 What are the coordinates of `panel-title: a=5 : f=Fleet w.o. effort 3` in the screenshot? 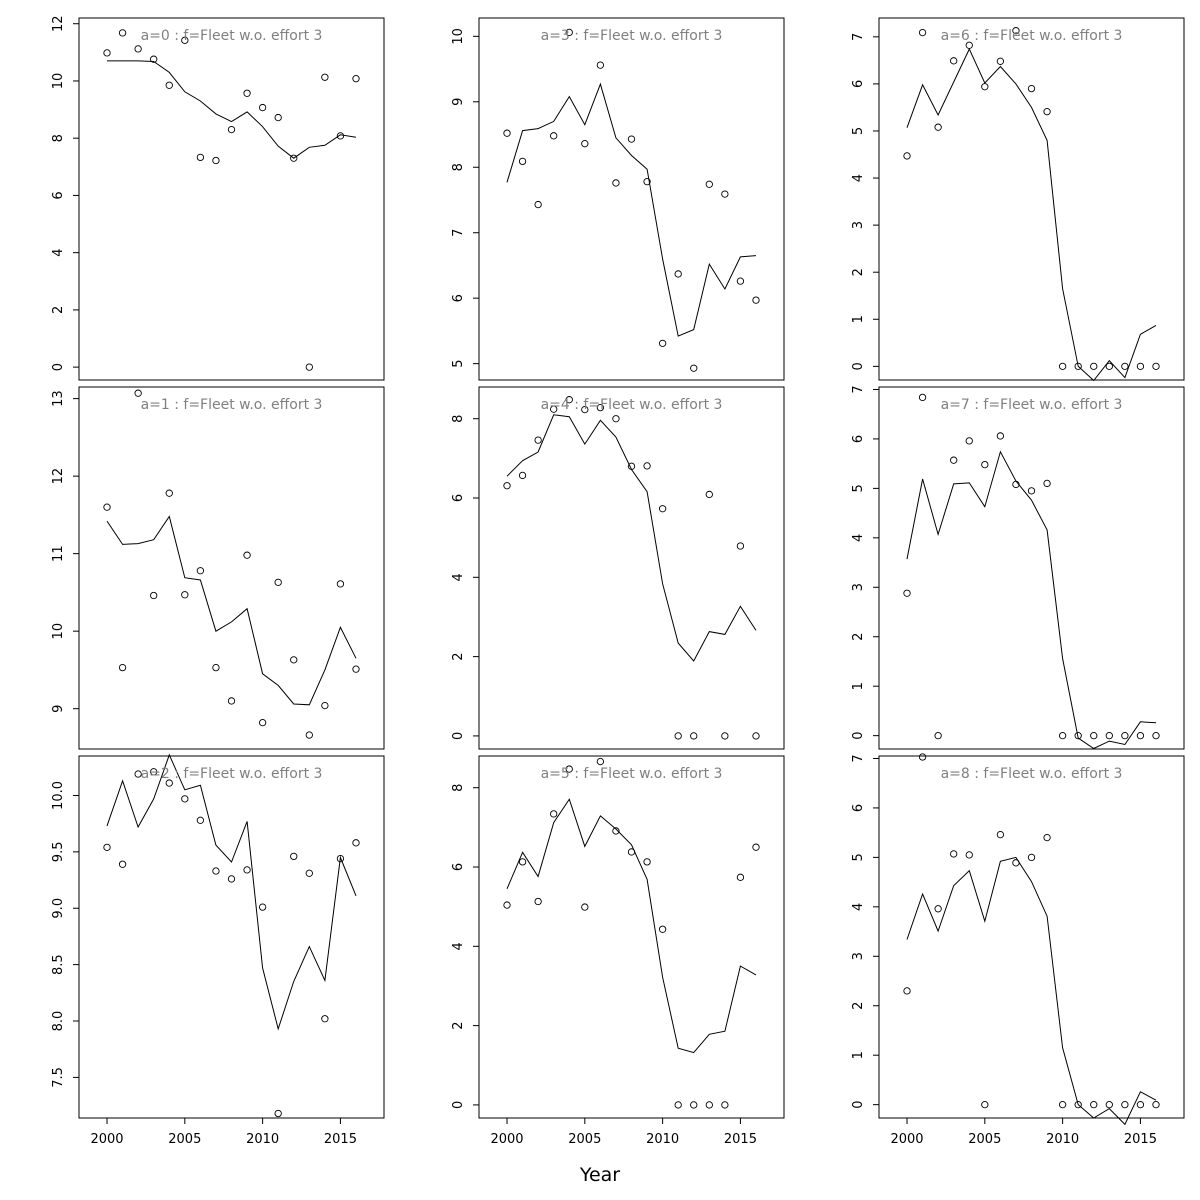 It's located at (632, 774).